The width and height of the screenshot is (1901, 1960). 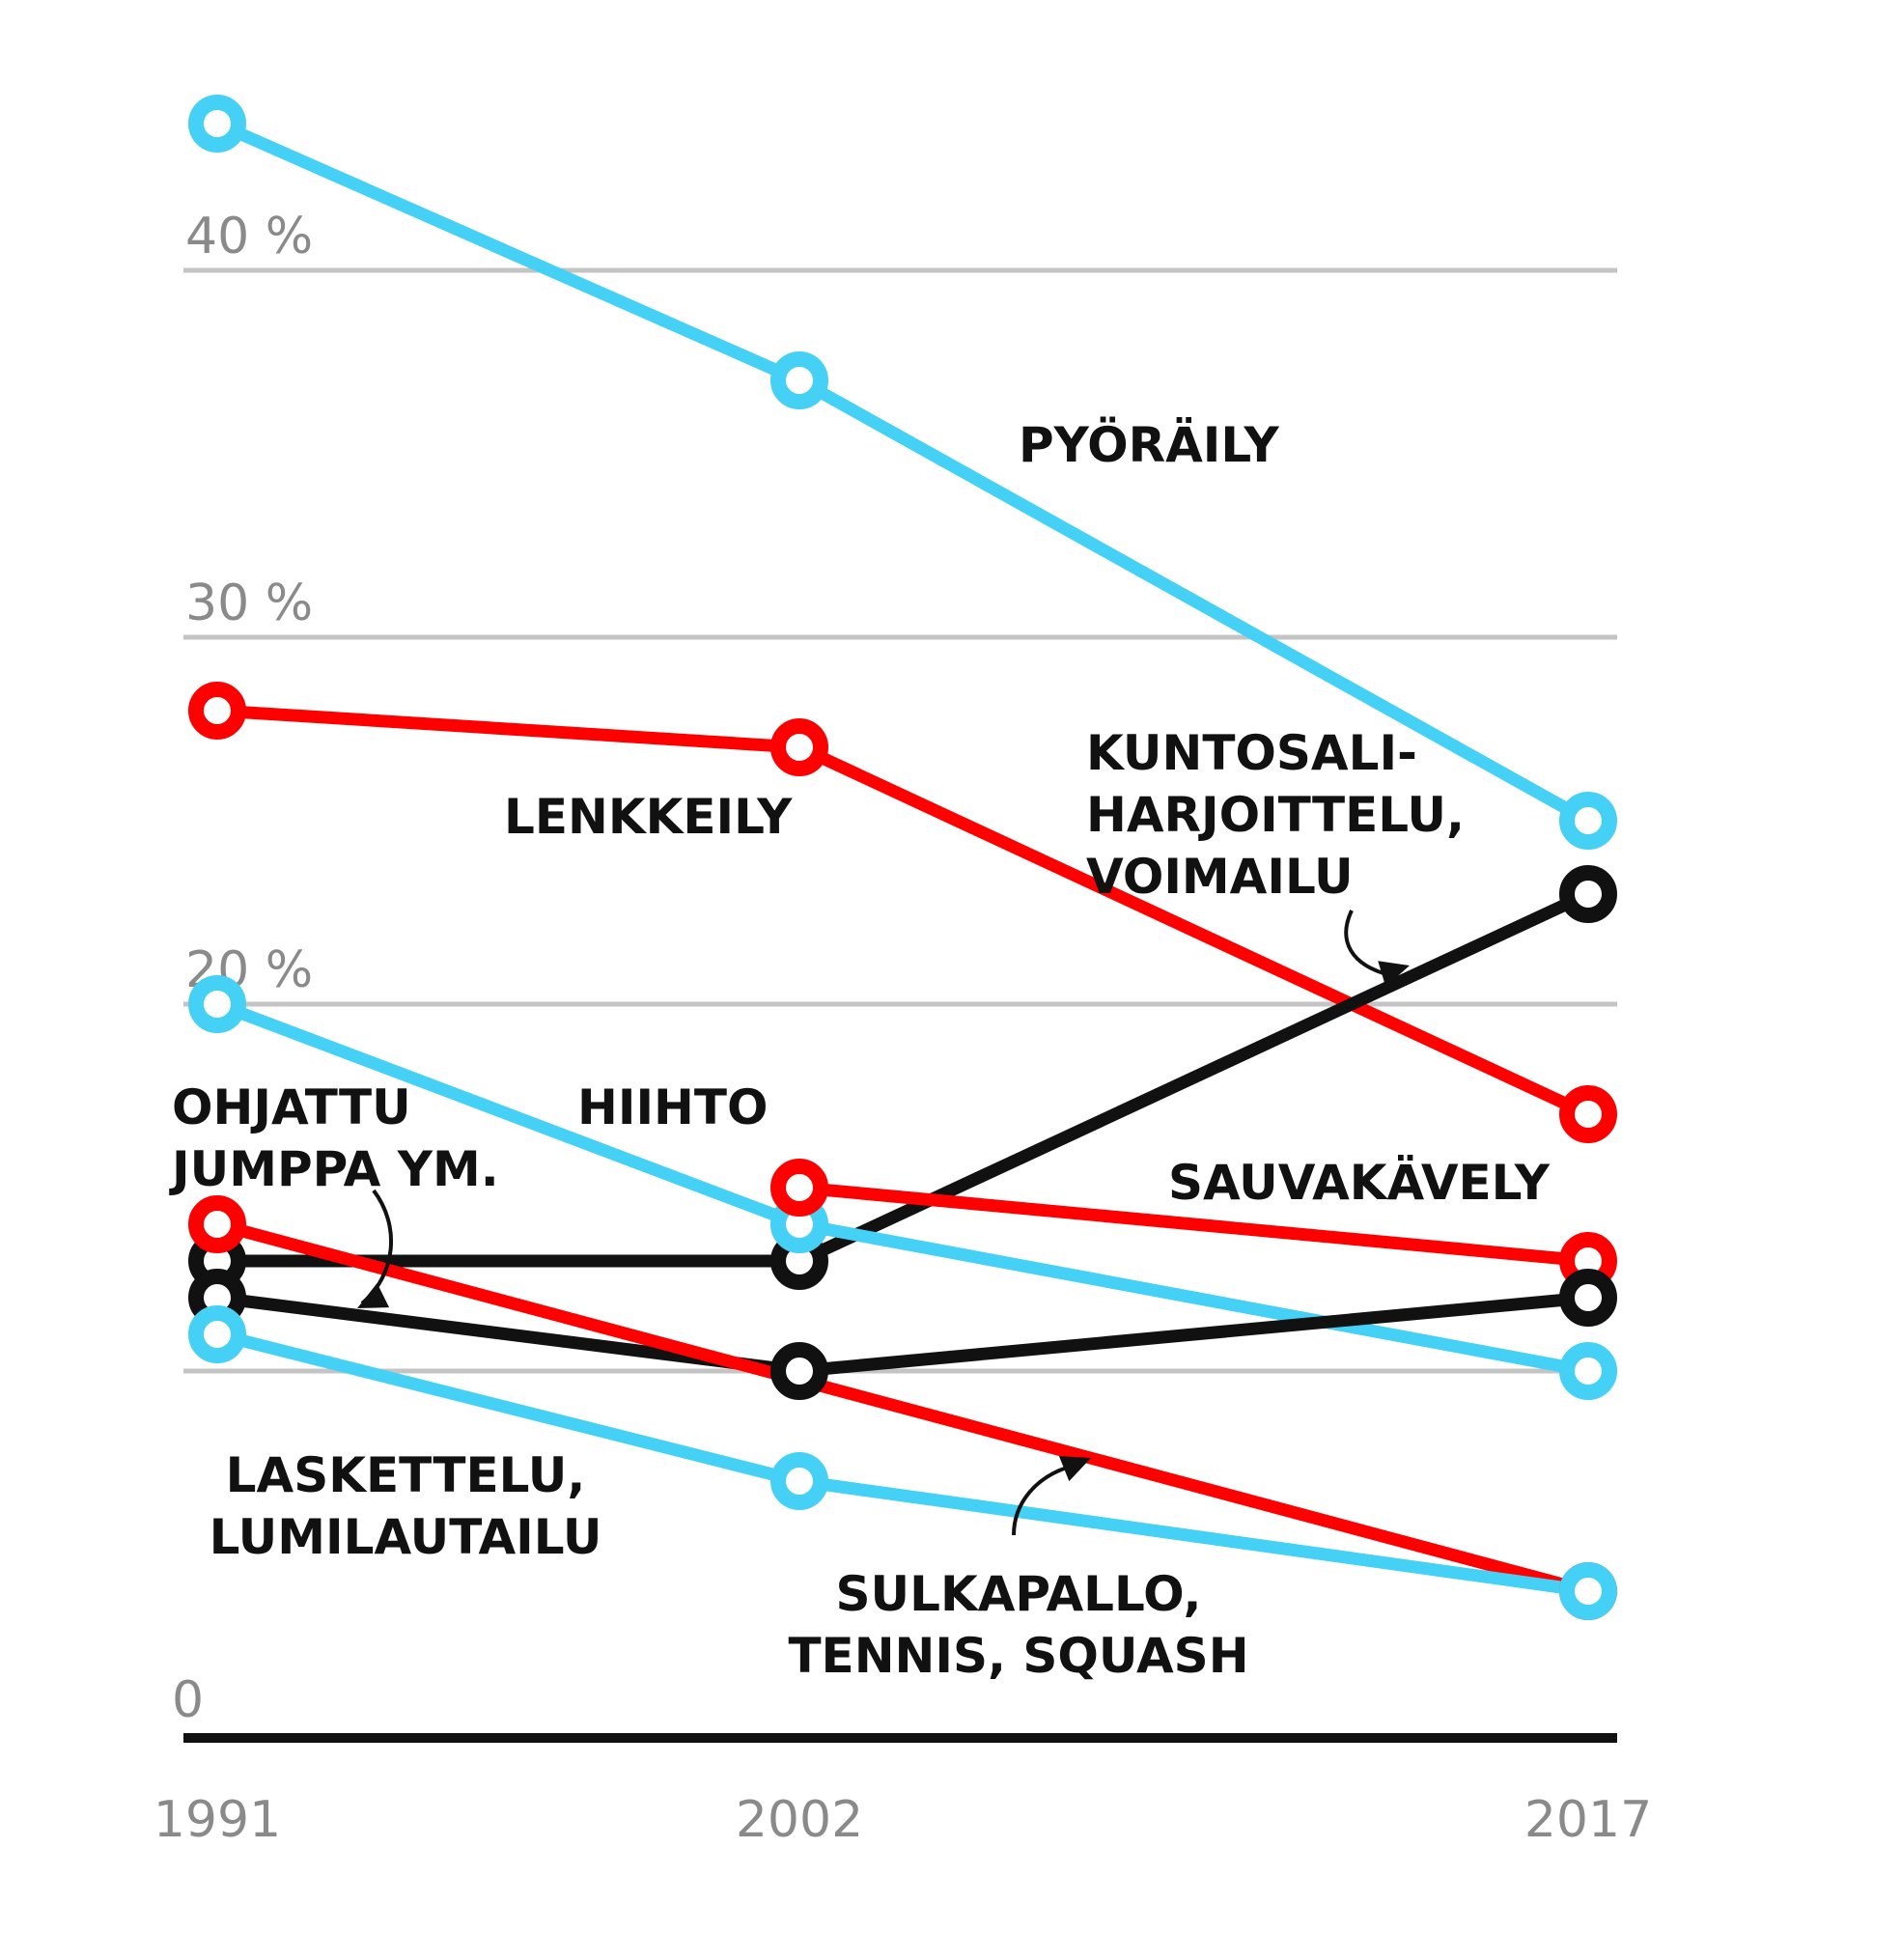 I want to click on series-label-7: LASKETTELU, LUMILAUTAILU, so click(x=406, y=1506).